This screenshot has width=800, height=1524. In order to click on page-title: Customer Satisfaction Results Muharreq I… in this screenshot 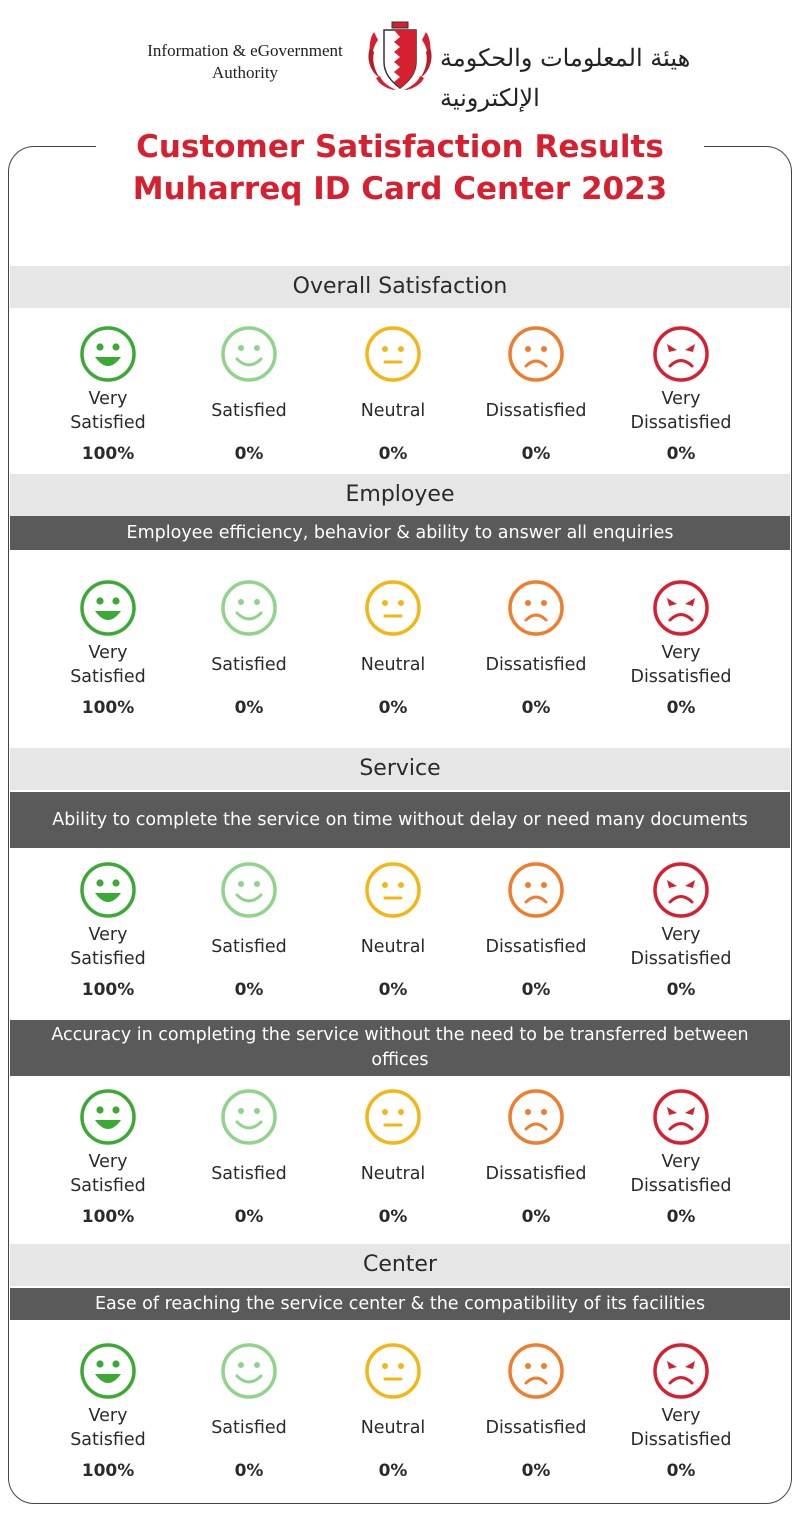, I will do `click(400, 168)`.